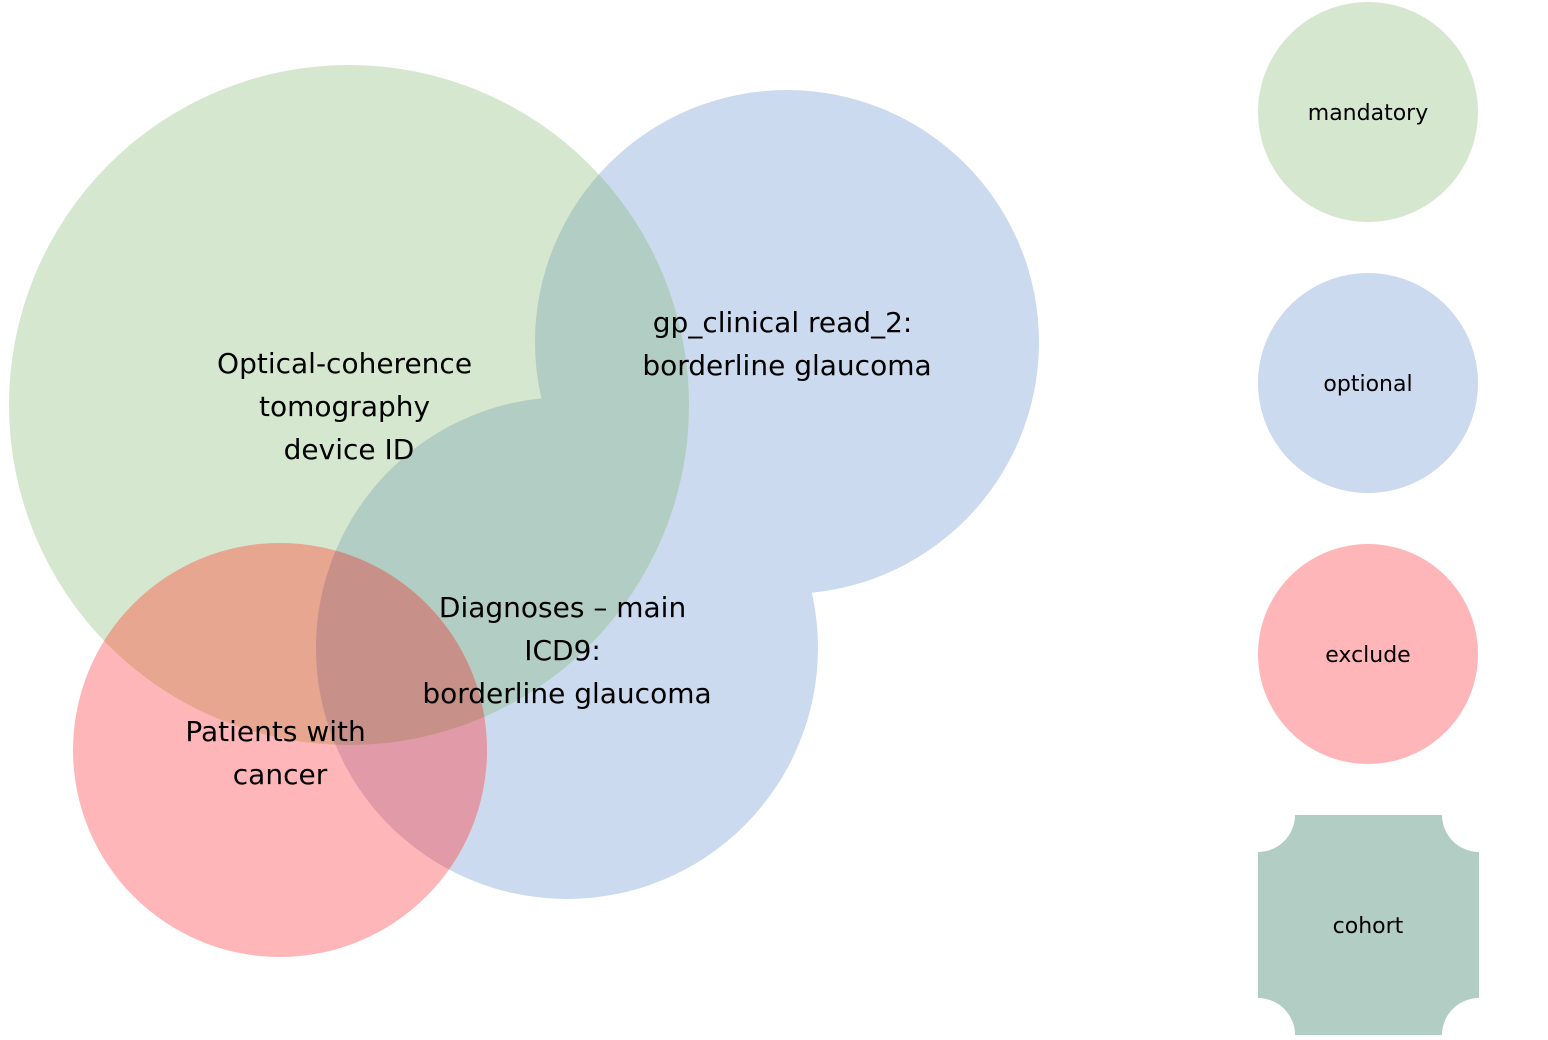  I want to click on mandatory-set-label: Optical-coherence tomography device ID, so click(349, 406).